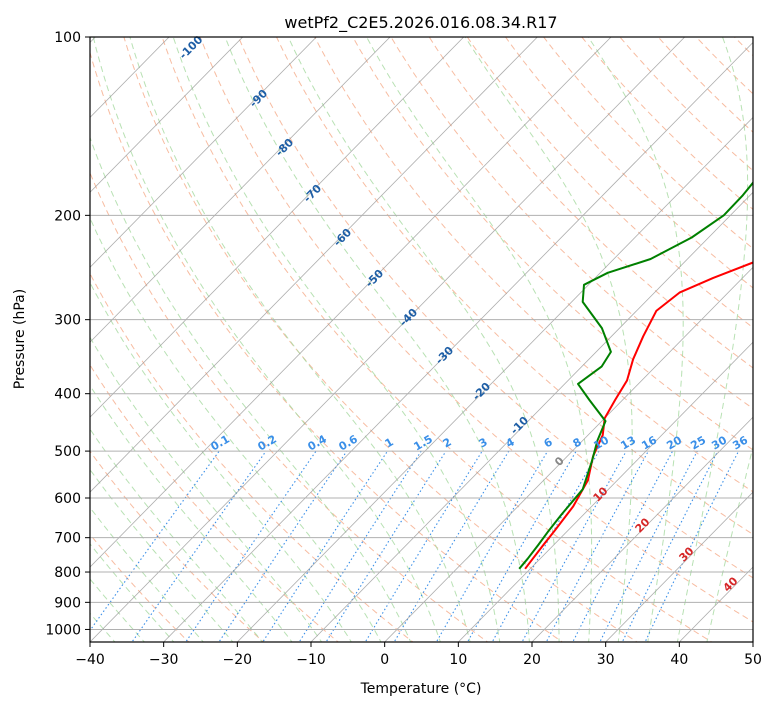 The width and height of the screenshot is (775, 708). What do you see at coordinates (164, 660) in the screenshot?
I see `x-tick-label: −30` at bounding box center [164, 660].